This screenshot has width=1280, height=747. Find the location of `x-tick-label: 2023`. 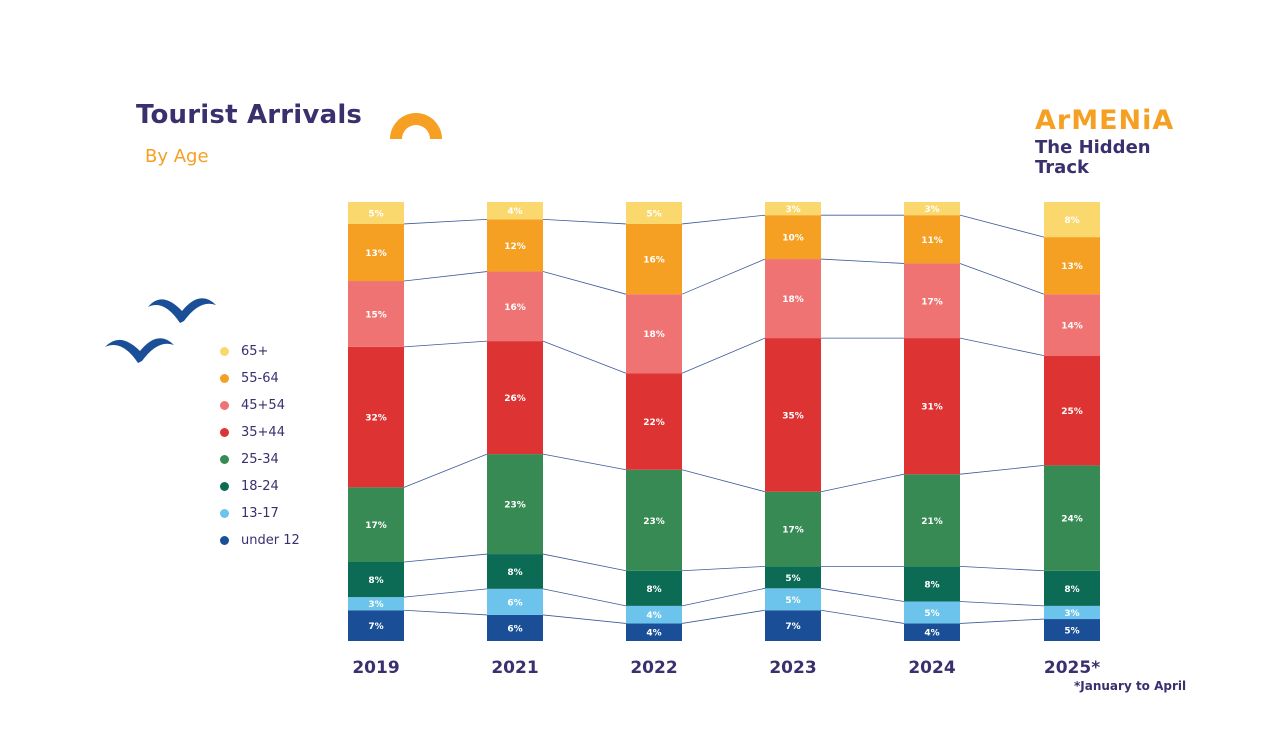

x-tick-label: 2023 is located at coordinates (792, 668).